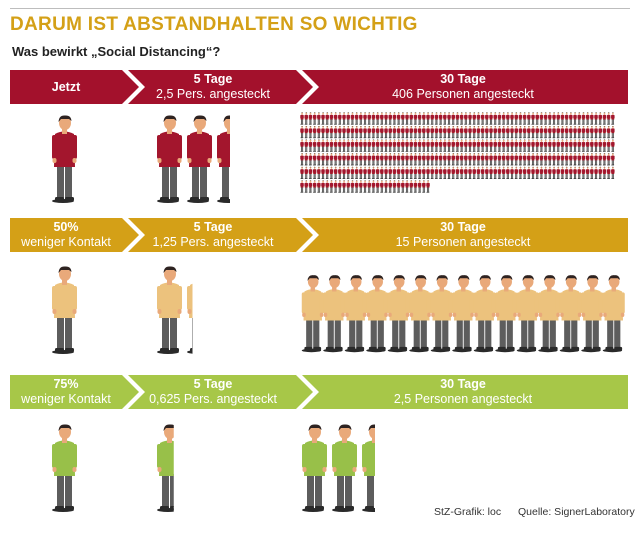 This screenshot has height=533, width=640. Describe the element at coordinates (465, 392) in the screenshot. I see `band-segment-30-days` at that location.